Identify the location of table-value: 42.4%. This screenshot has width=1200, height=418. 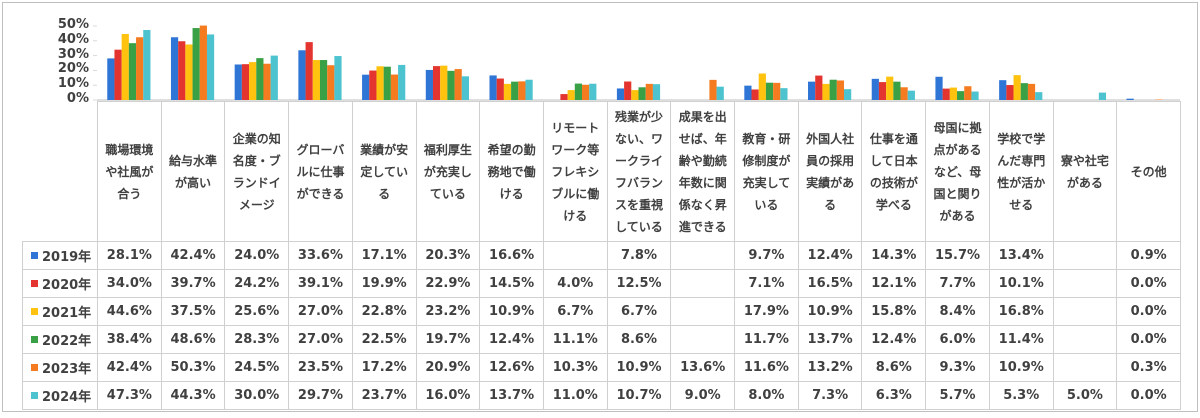
(193, 255).